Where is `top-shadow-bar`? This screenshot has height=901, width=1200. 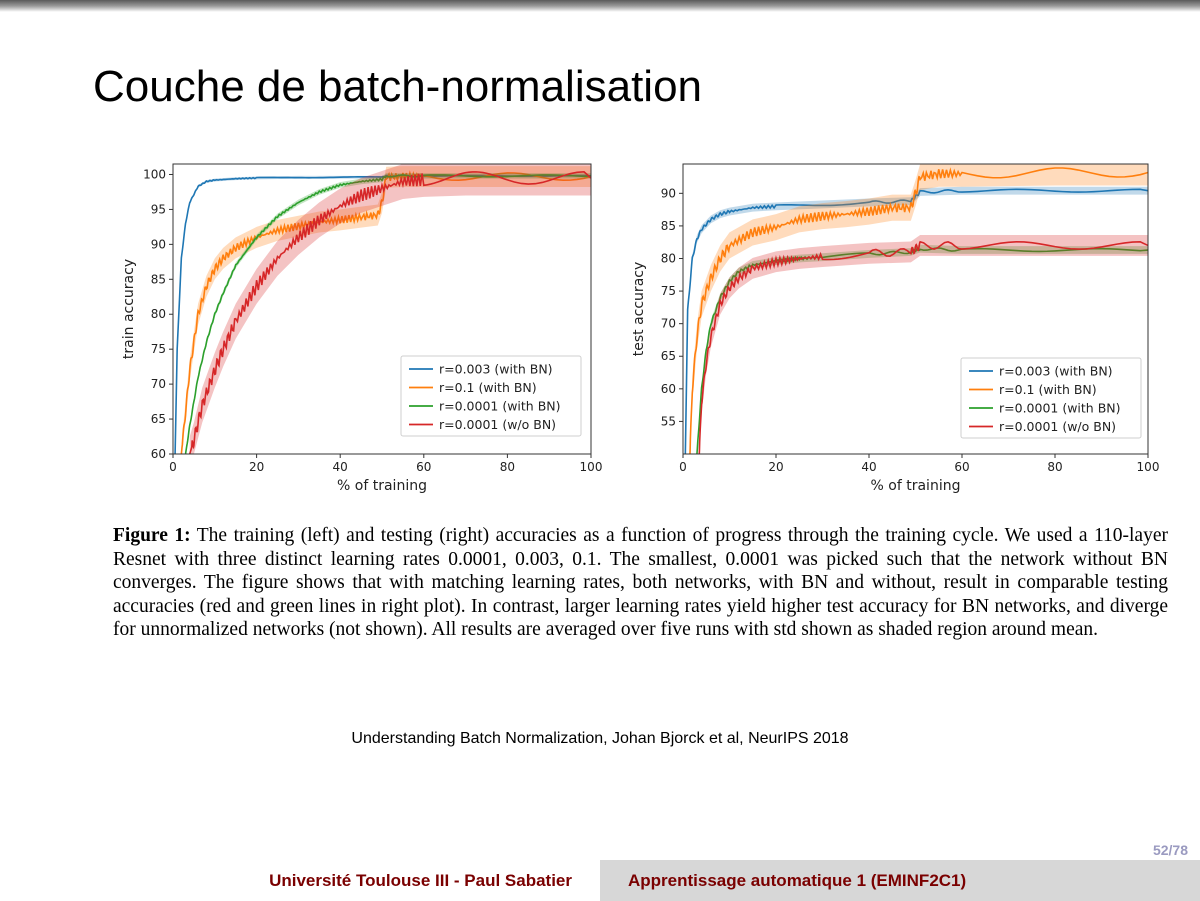
top-shadow-bar is located at coordinates (600, 6).